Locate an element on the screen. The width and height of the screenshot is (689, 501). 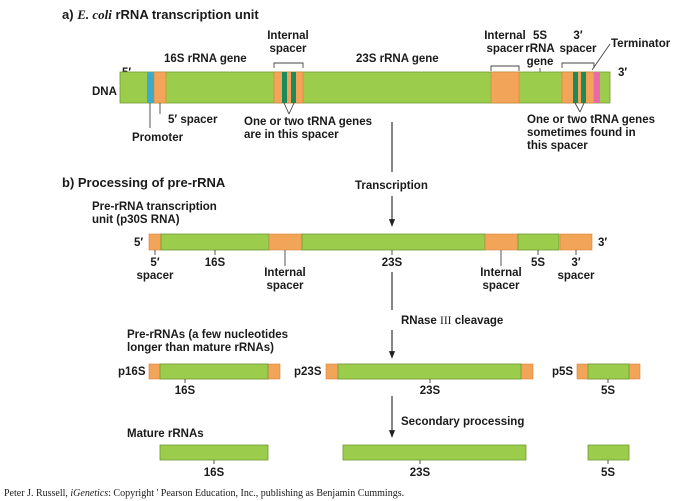
pre-rrna-unit-l1: Pre-rRNA transcription is located at coordinates (154, 207).